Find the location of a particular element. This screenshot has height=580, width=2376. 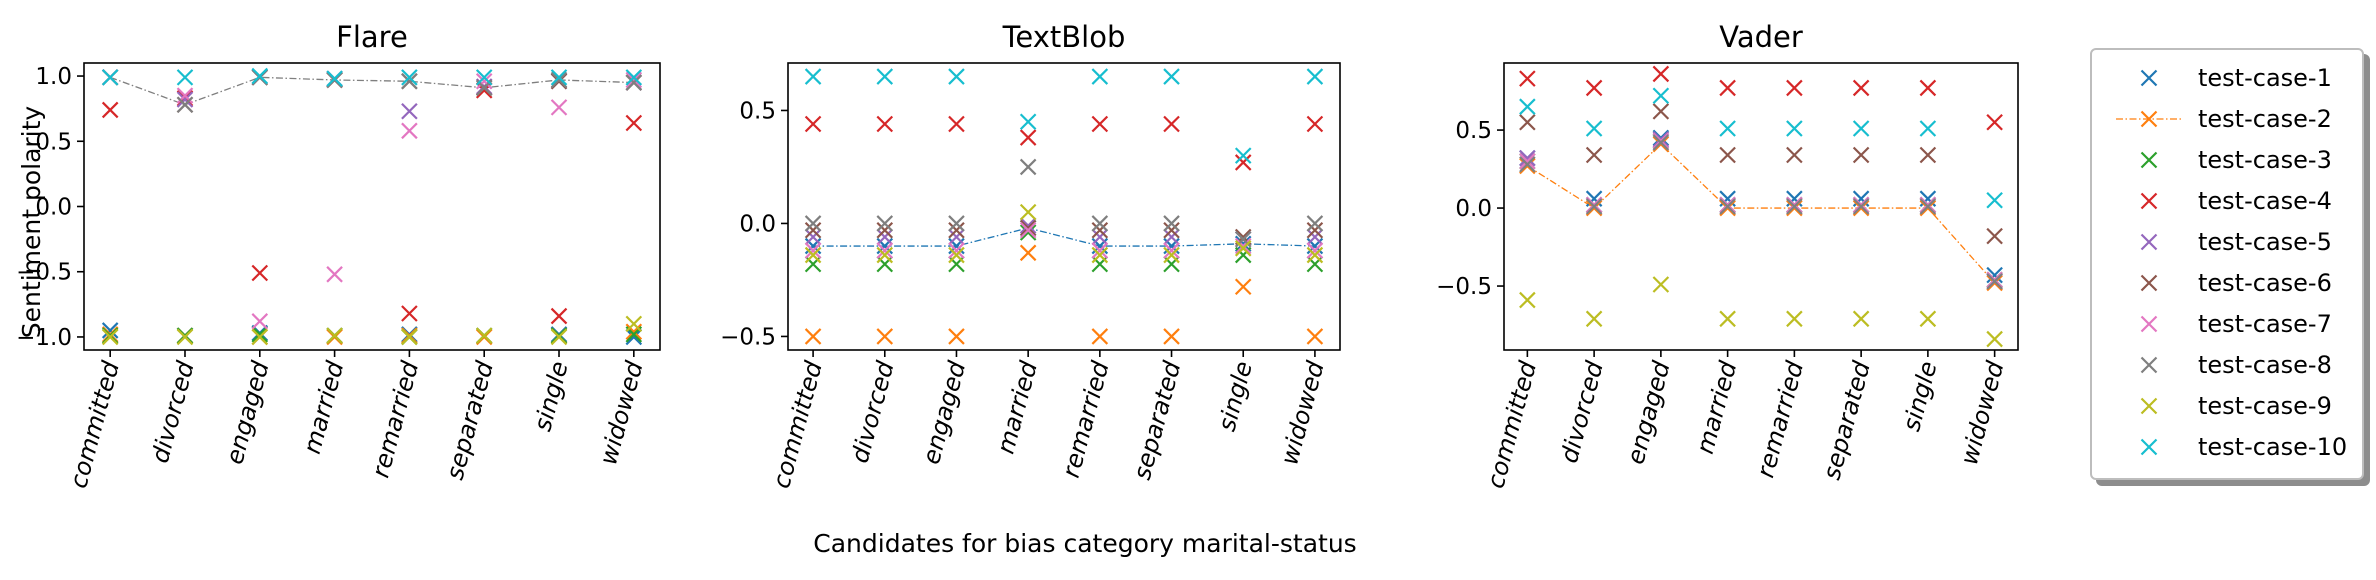

y-tick-label: −0.5 is located at coordinates (1464, 287).